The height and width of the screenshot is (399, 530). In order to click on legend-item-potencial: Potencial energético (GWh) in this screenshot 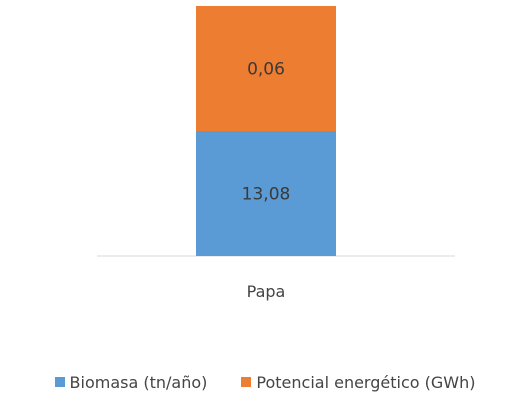, I will do `click(358, 382)`.